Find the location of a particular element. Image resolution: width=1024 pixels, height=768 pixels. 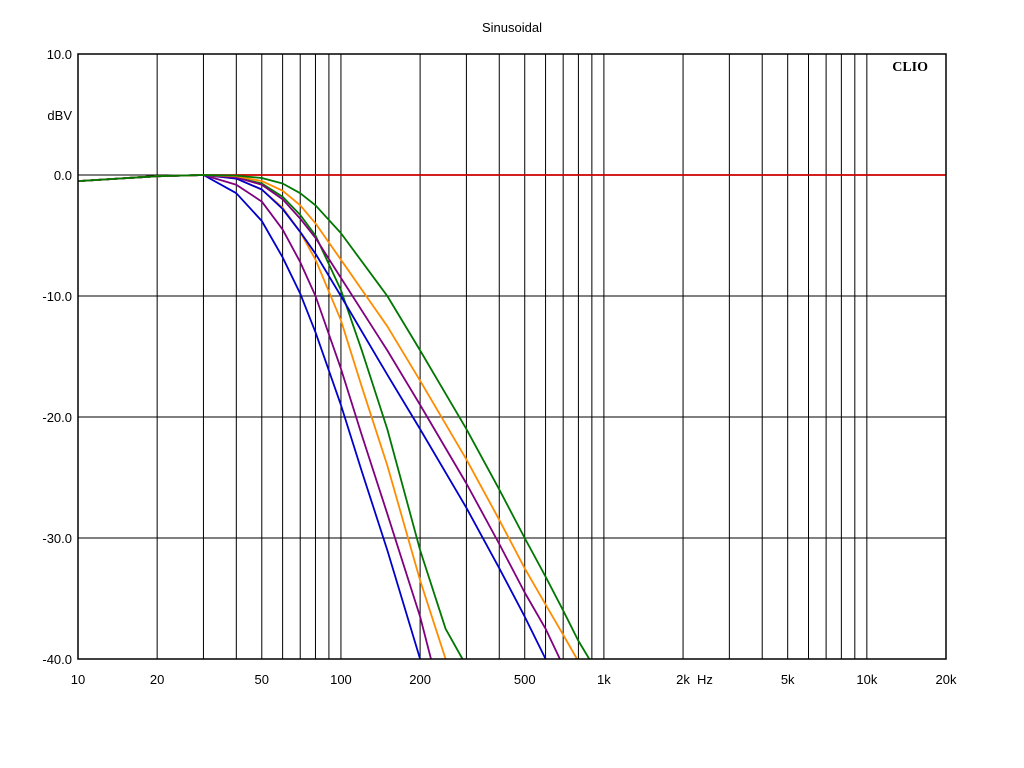

y-tick-labels: 10.0 0.0 -10.0 -20.0 -30.0 -40.0 is located at coordinates (57, 357).